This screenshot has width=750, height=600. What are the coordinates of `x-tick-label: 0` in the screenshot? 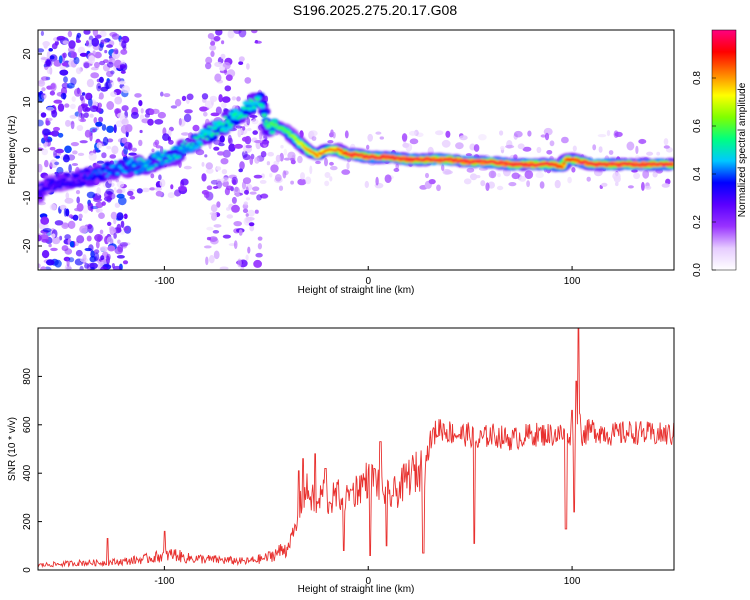 It's located at (368, 281).